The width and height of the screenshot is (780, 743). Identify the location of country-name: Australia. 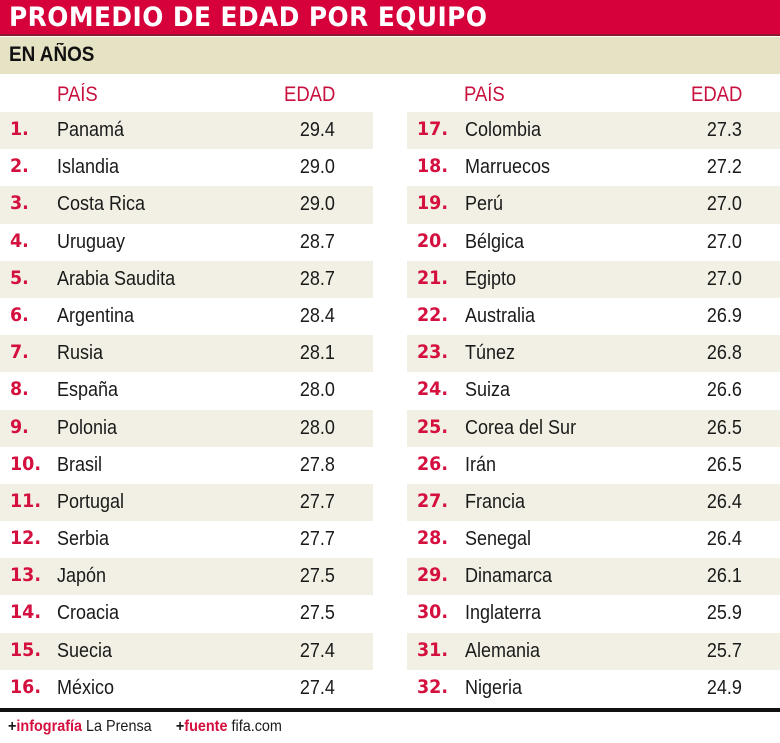
(500, 315).